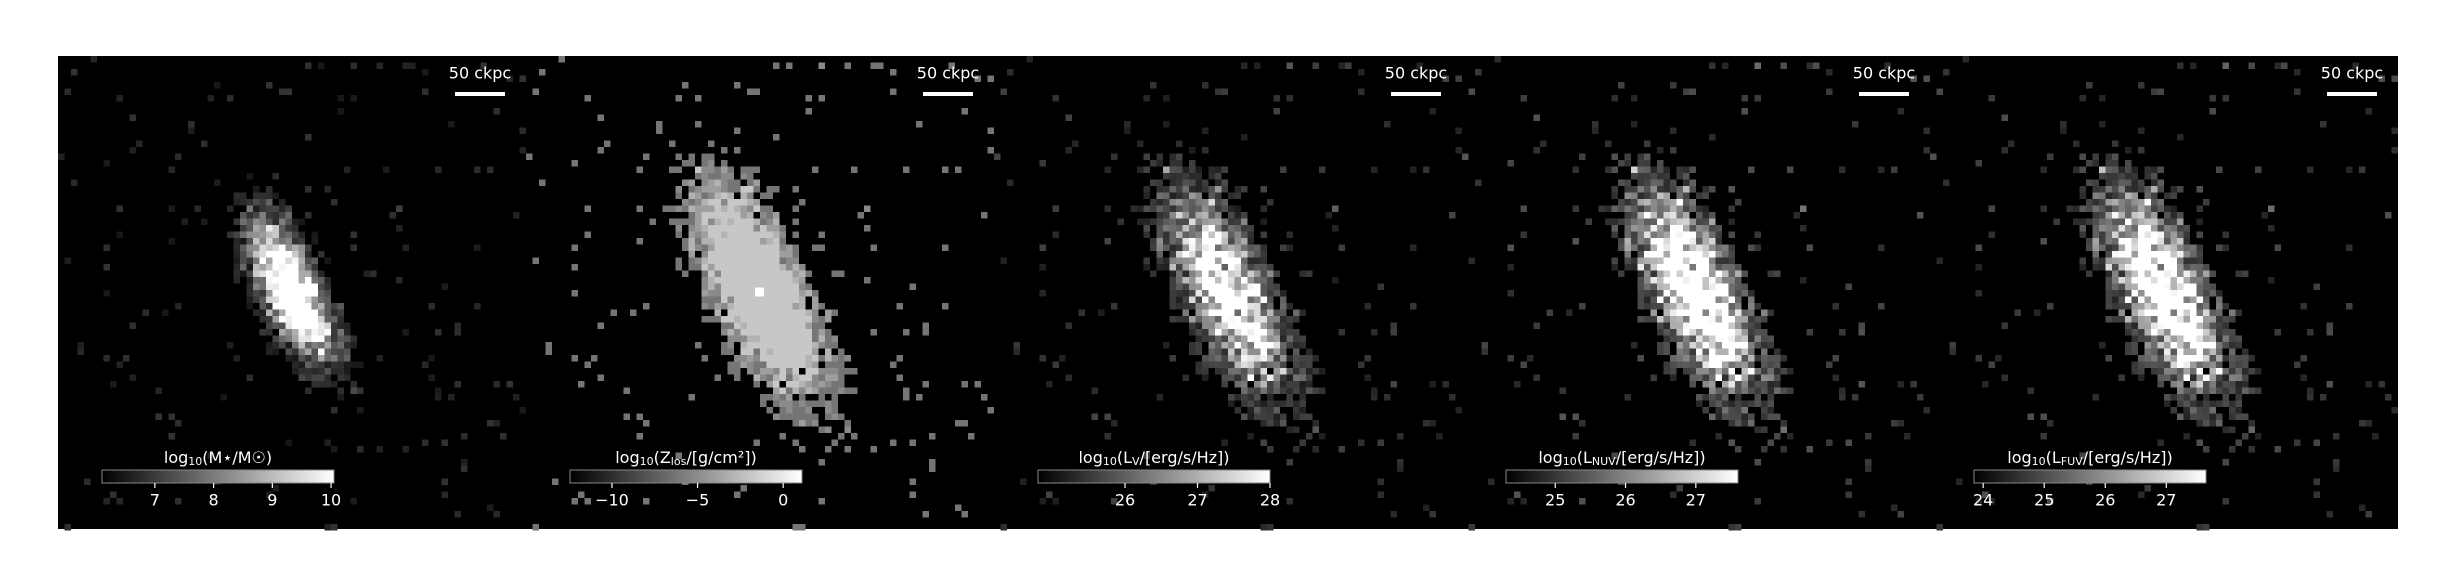 This screenshot has height=584, width=2444. What do you see at coordinates (2090, 476) in the screenshot?
I see `colorbar` at bounding box center [2090, 476].